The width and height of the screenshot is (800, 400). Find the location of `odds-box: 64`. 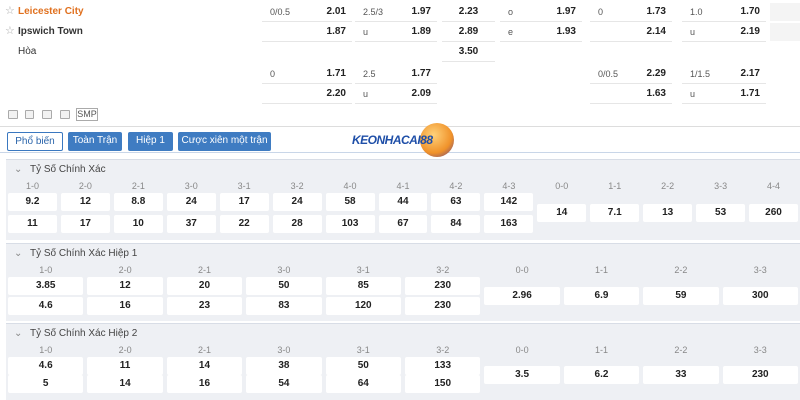

odds-box: 64 is located at coordinates (363, 384).